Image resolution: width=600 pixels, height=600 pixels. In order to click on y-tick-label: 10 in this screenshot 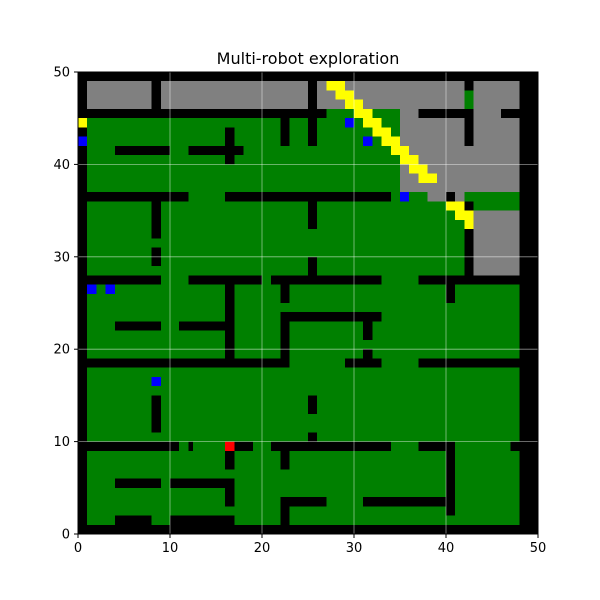, I will do `click(61, 442)`.